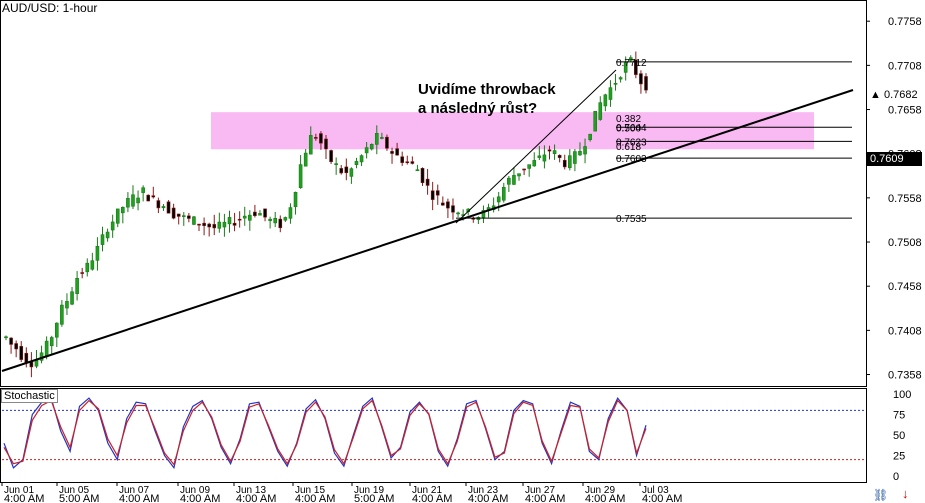  I want to click on x-tick-label: Jun 23, so click(483, 490).